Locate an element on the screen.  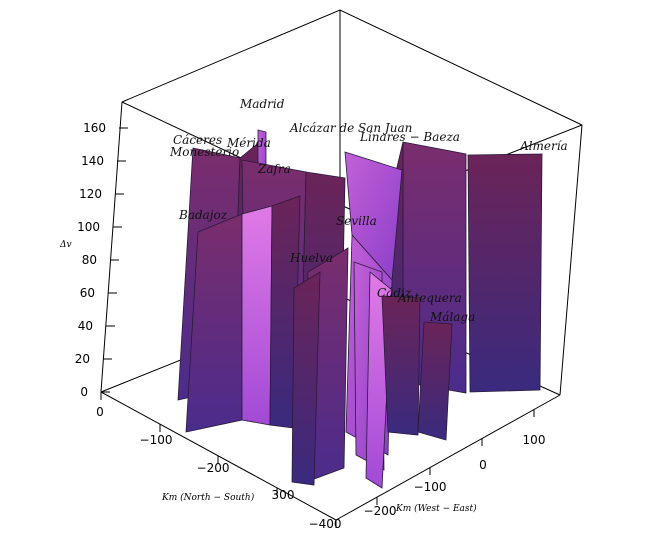
x-axis: 0 −100 −200 300 −400 Km (North − South) is located at coordinates (218, 461).